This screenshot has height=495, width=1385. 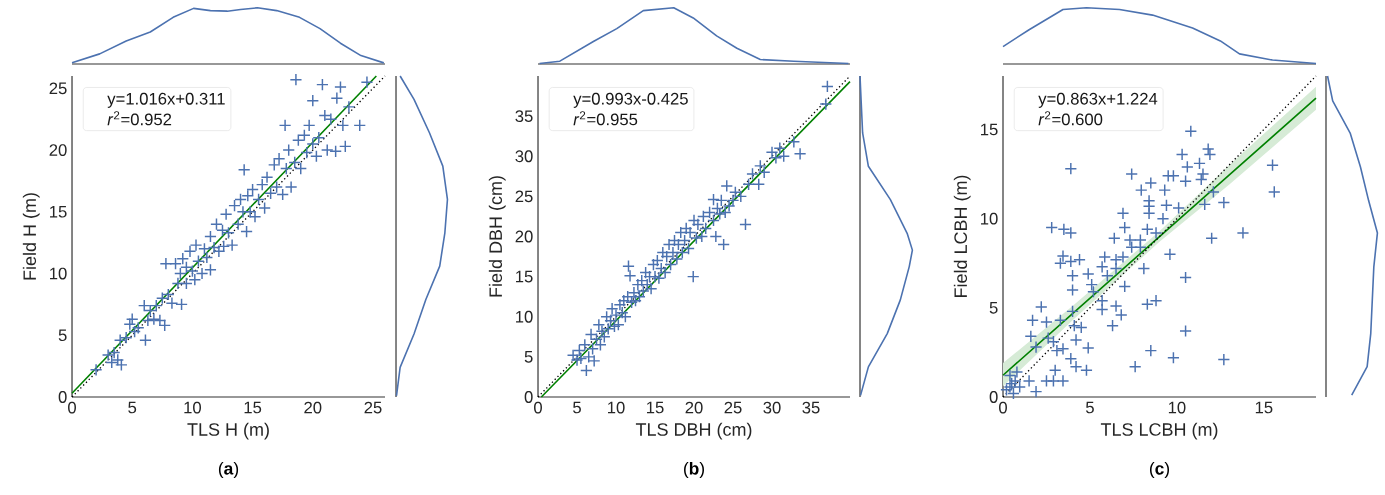 I want to click on y-axis-title: Field DBH (cm), so click(x=497, y=236).